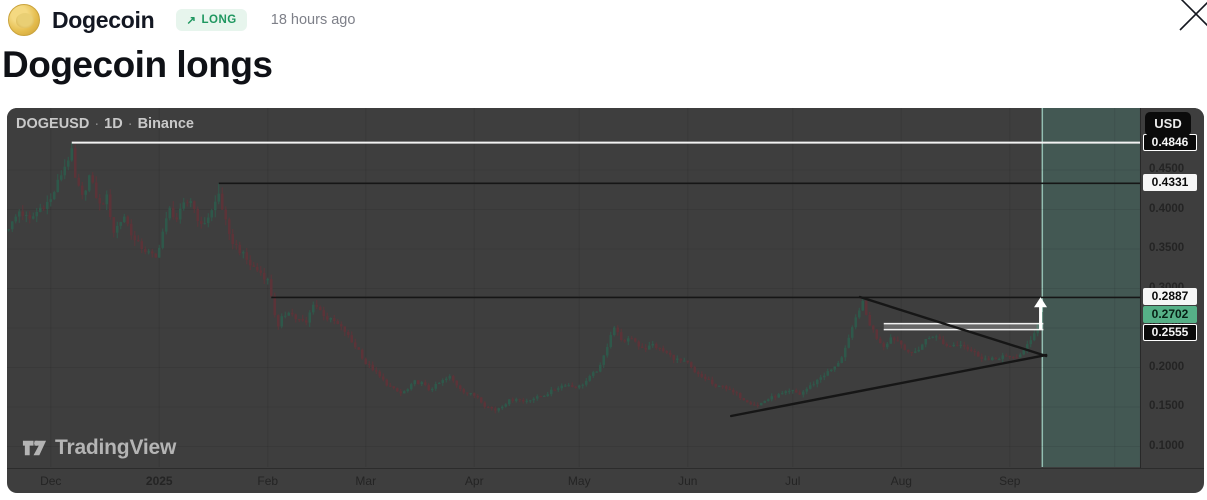  Describe the element at coordinates (165, 124) in the screenshot. I see `exchange-label: Binance` at that location.